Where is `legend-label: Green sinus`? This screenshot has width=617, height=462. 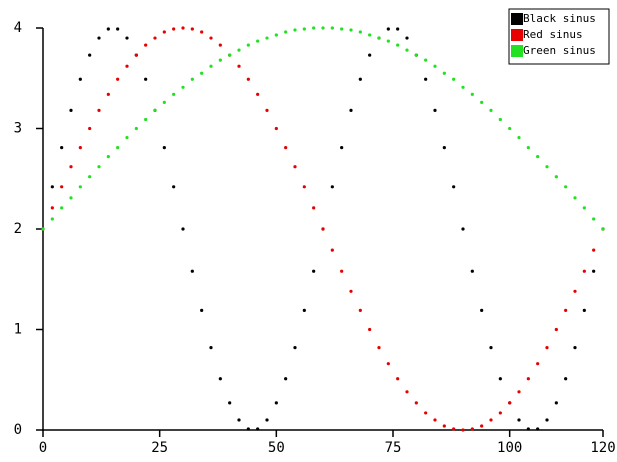 legend-label: Green sinus is located at coordinates (559, 50).